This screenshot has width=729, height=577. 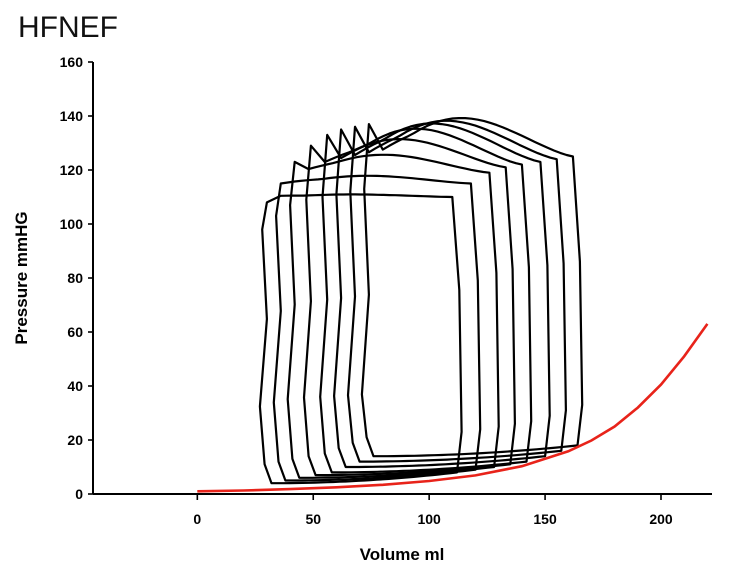 What do you see at coordinates (75, 278) in the screenshot?
I see `y-tick-label: 80` at bounding box center [75, 278].